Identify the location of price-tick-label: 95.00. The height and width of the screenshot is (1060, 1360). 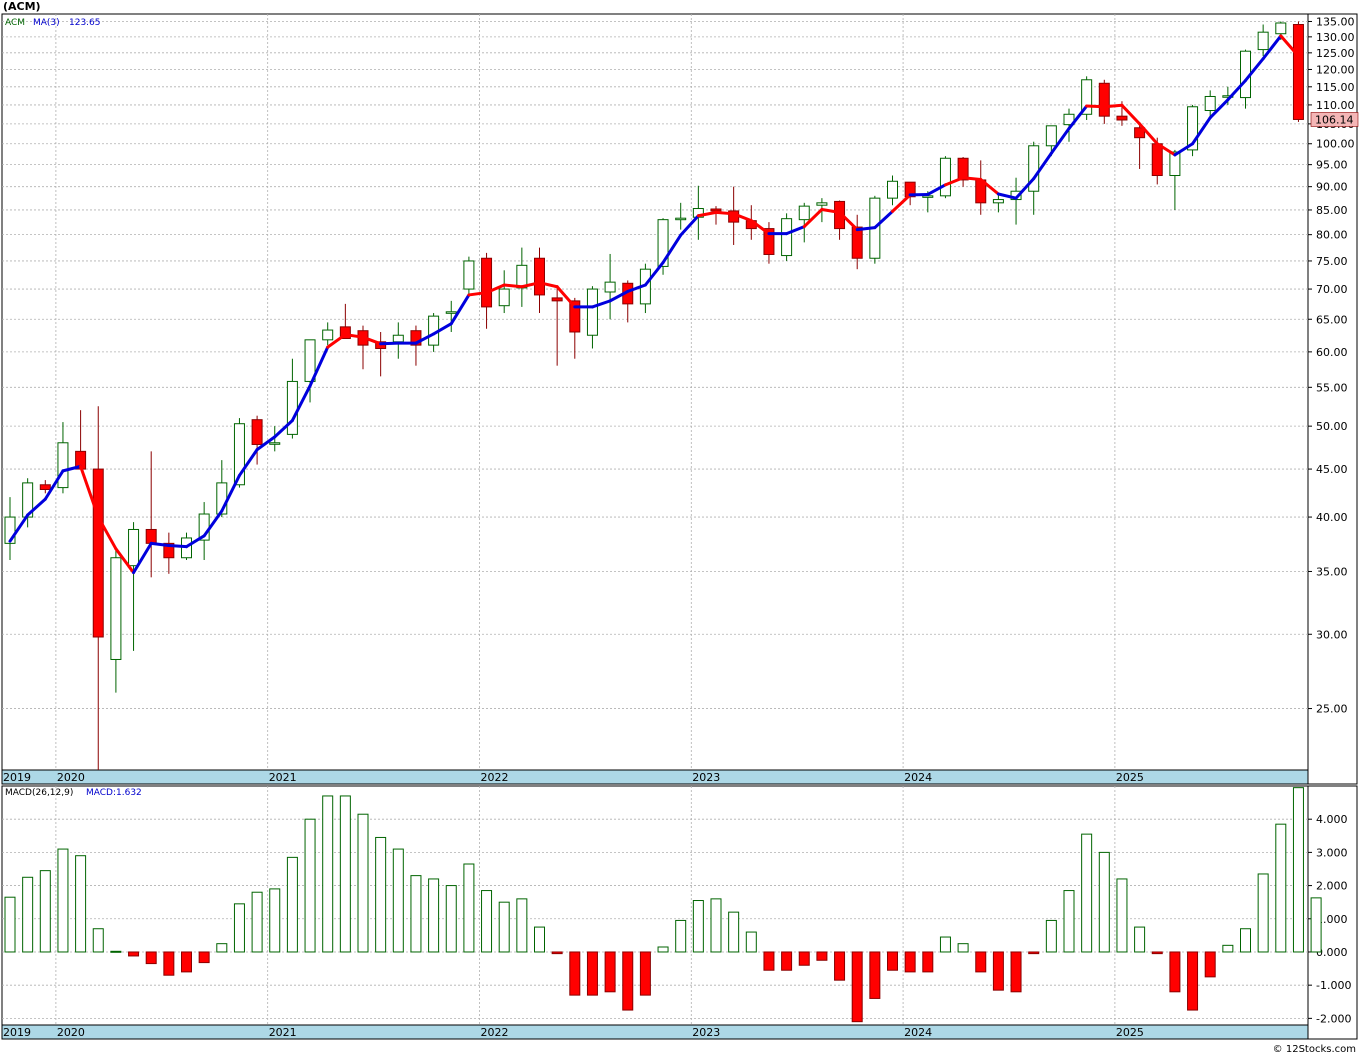
(1332, 165).